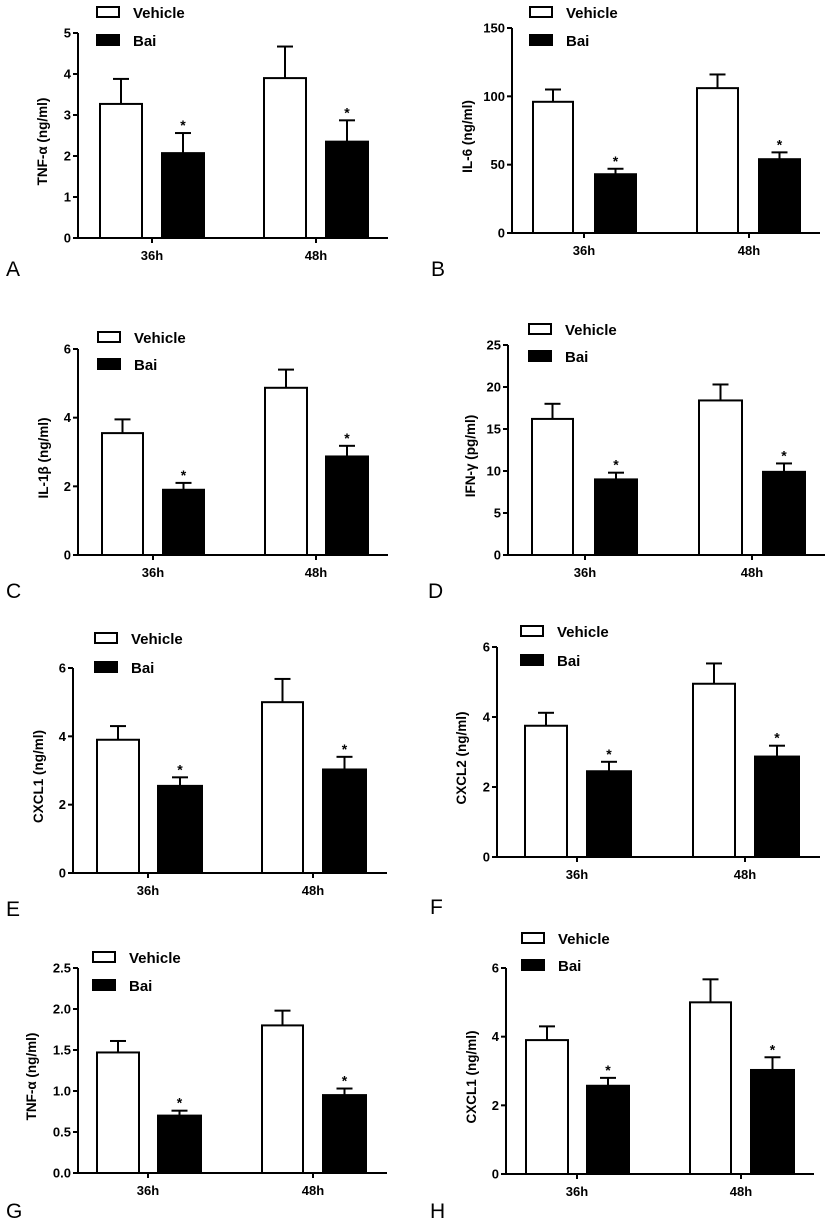 The width and height of the screenshot is (829, 1225). Describe the element at coordinates (461, 758) in the screenshot. I see `y-axis-title: CXCL2 (ng/ml)` at that location.